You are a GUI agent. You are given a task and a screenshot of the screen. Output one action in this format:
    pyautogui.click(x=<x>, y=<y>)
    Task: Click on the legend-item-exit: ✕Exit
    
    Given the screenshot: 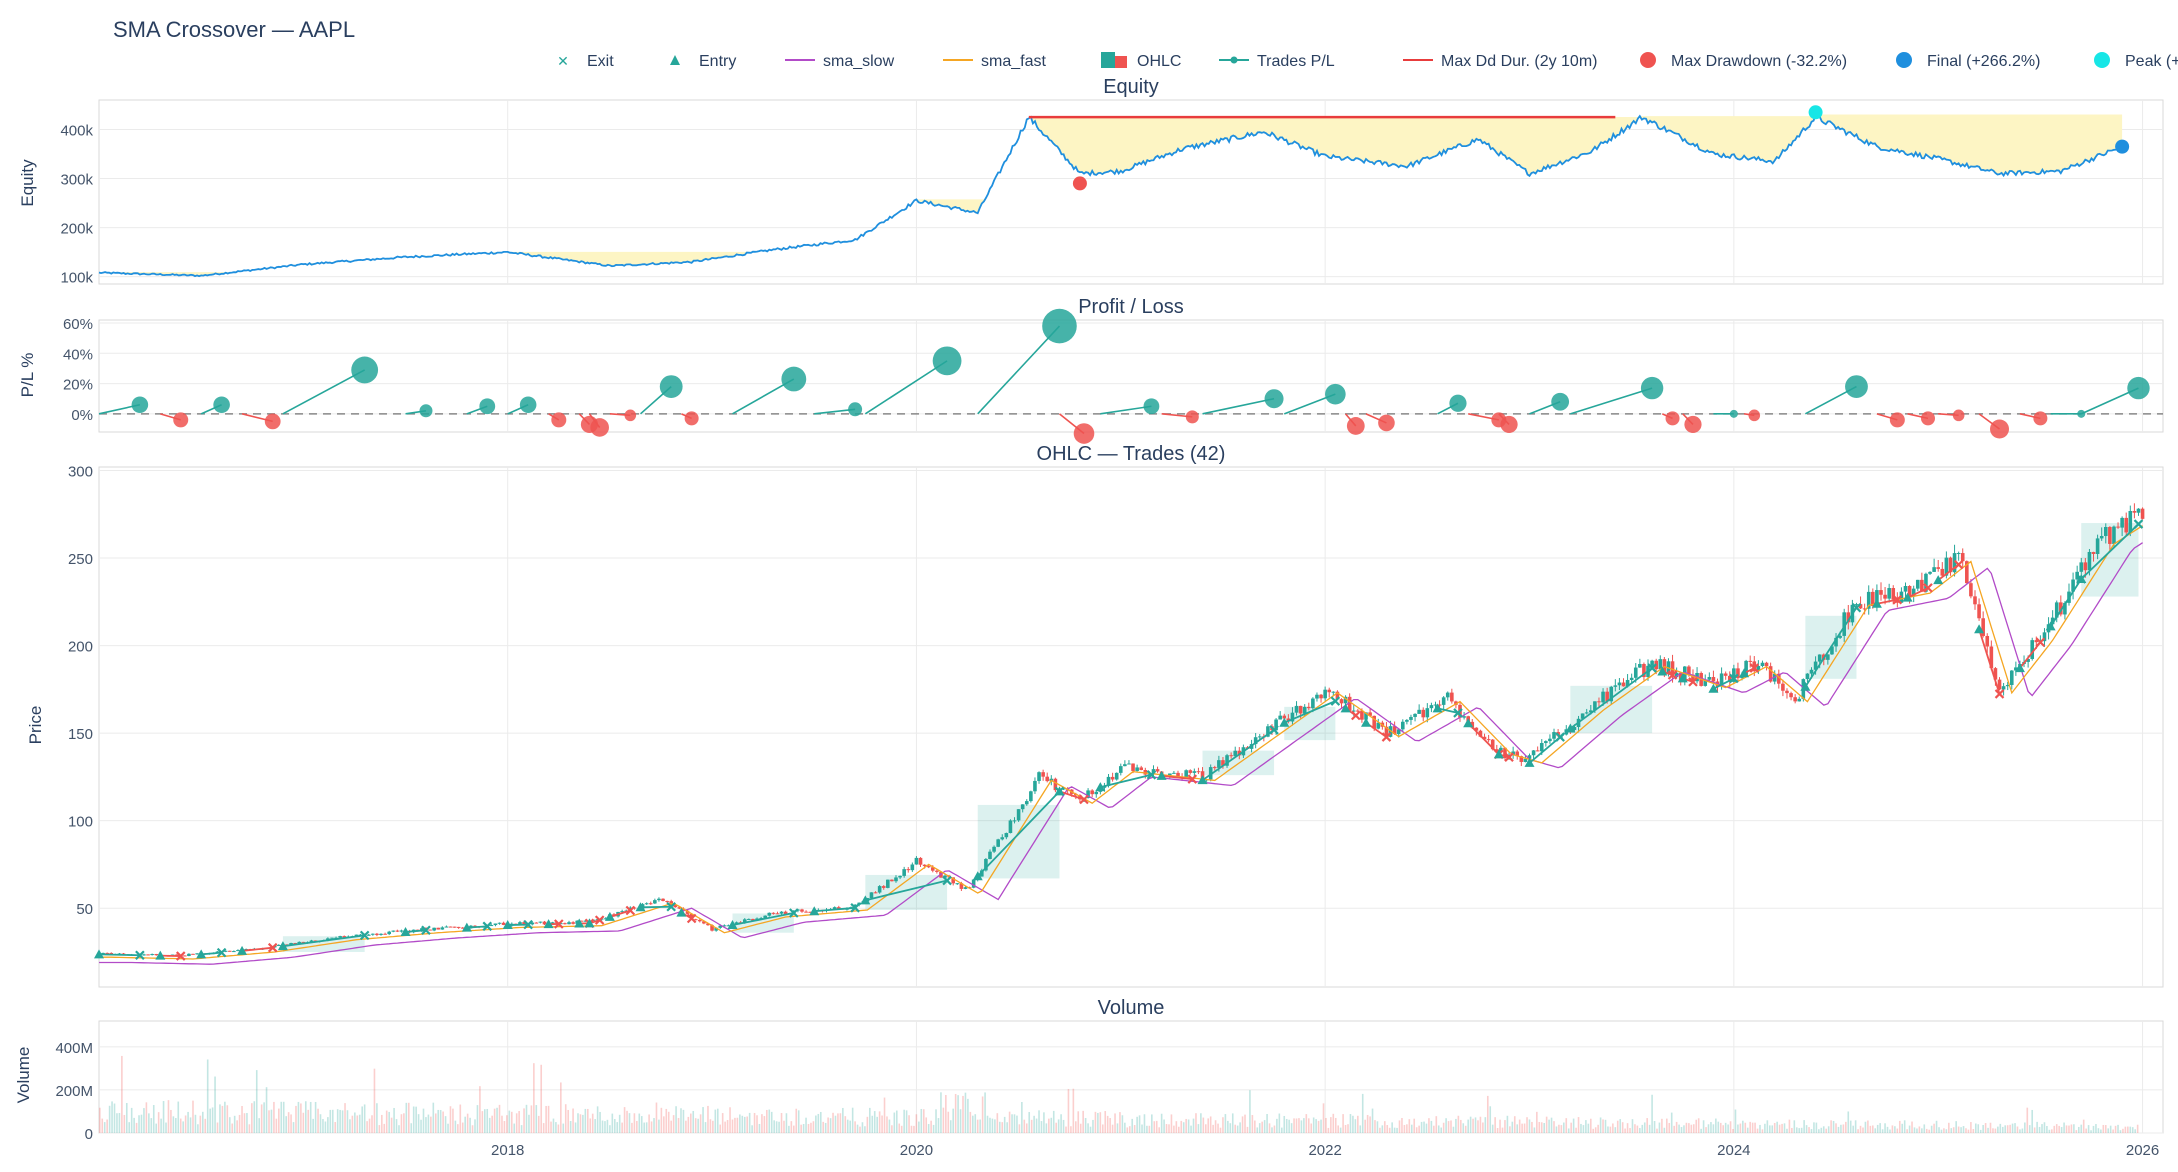 What is the action you would take?
    pyautogui.click(x=585, y=61)
    